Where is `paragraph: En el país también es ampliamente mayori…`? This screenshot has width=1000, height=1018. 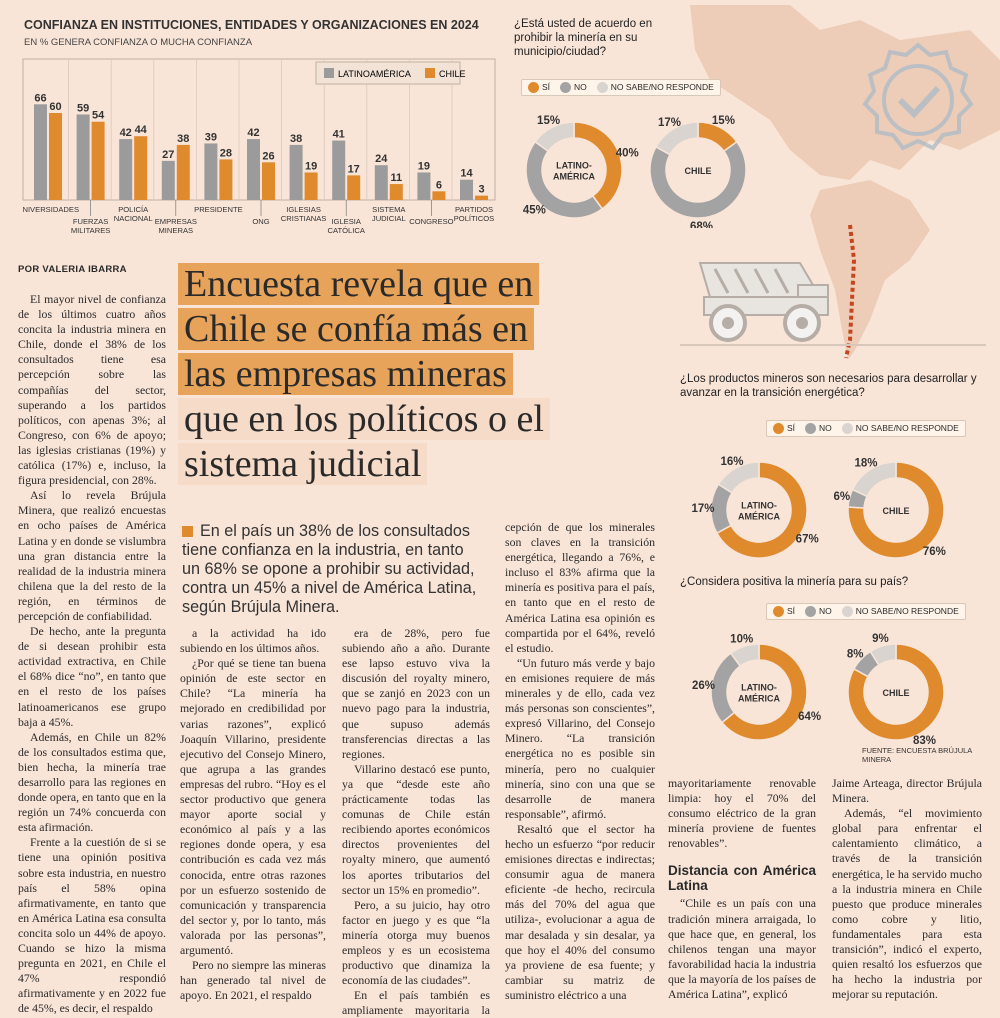
paragraph: En el país también es ampliamente mayori… is located at coordinates (416, 1003).